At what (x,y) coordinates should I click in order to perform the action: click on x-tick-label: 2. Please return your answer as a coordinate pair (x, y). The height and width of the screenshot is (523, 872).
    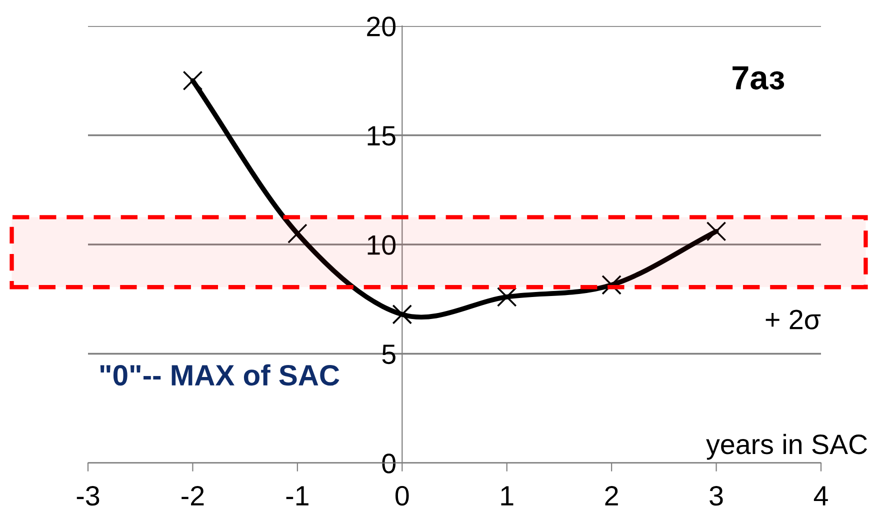
    Looking at the image, I should click on (611, 496).